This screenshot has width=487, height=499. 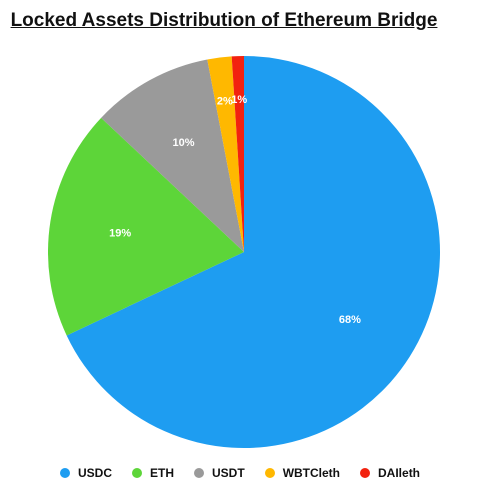 What do you see at coordinates (65, 473) in the screenshot?
I see `legend-swatch-usdc` at bounding box center [65, 473].